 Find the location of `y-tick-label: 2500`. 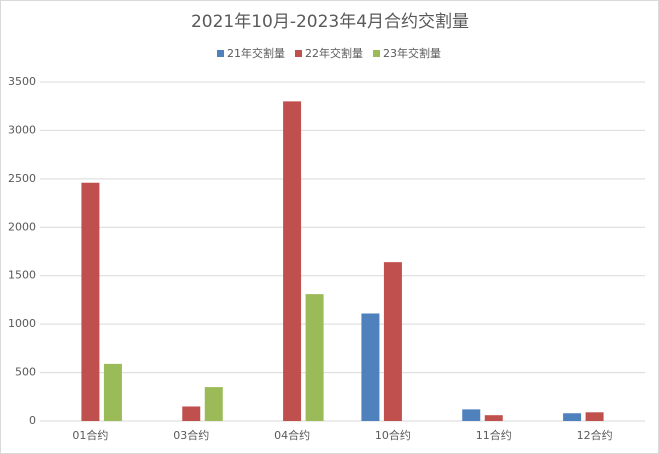

y-tick-label: 2500 is located at coordinates (22, 178).